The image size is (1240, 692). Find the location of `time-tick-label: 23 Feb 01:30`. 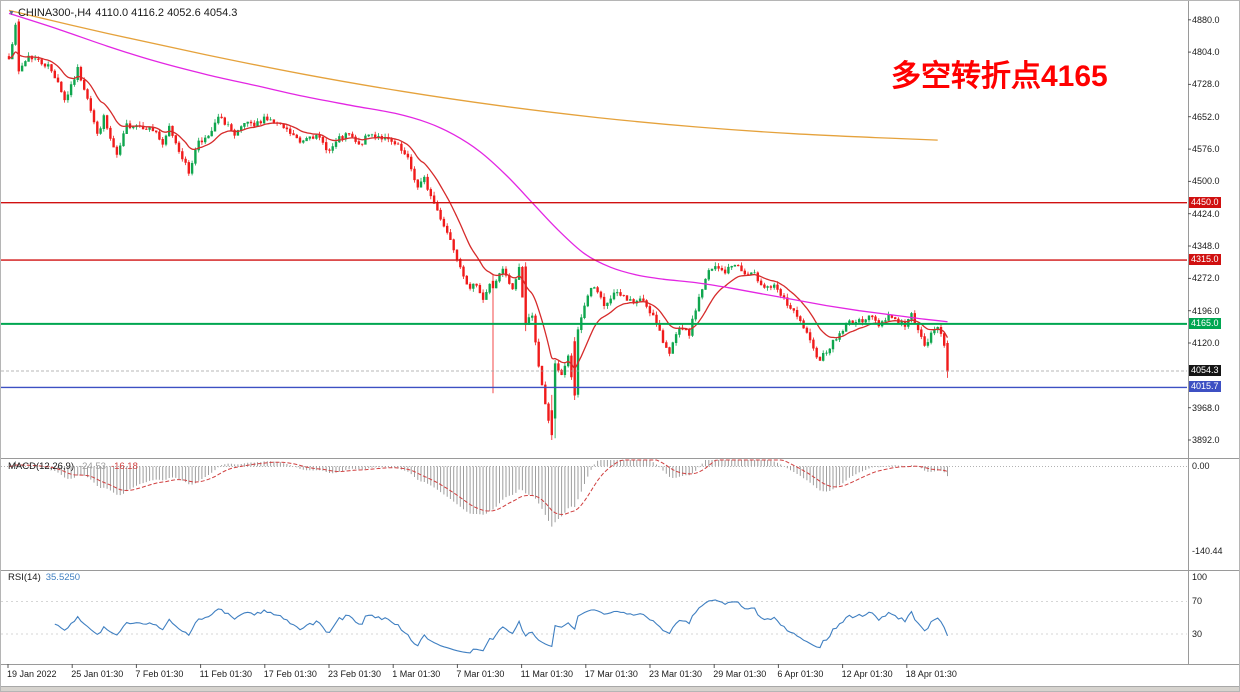

time-tick-label: 23 Feb 01:30 is located at coordinates (355, 674).